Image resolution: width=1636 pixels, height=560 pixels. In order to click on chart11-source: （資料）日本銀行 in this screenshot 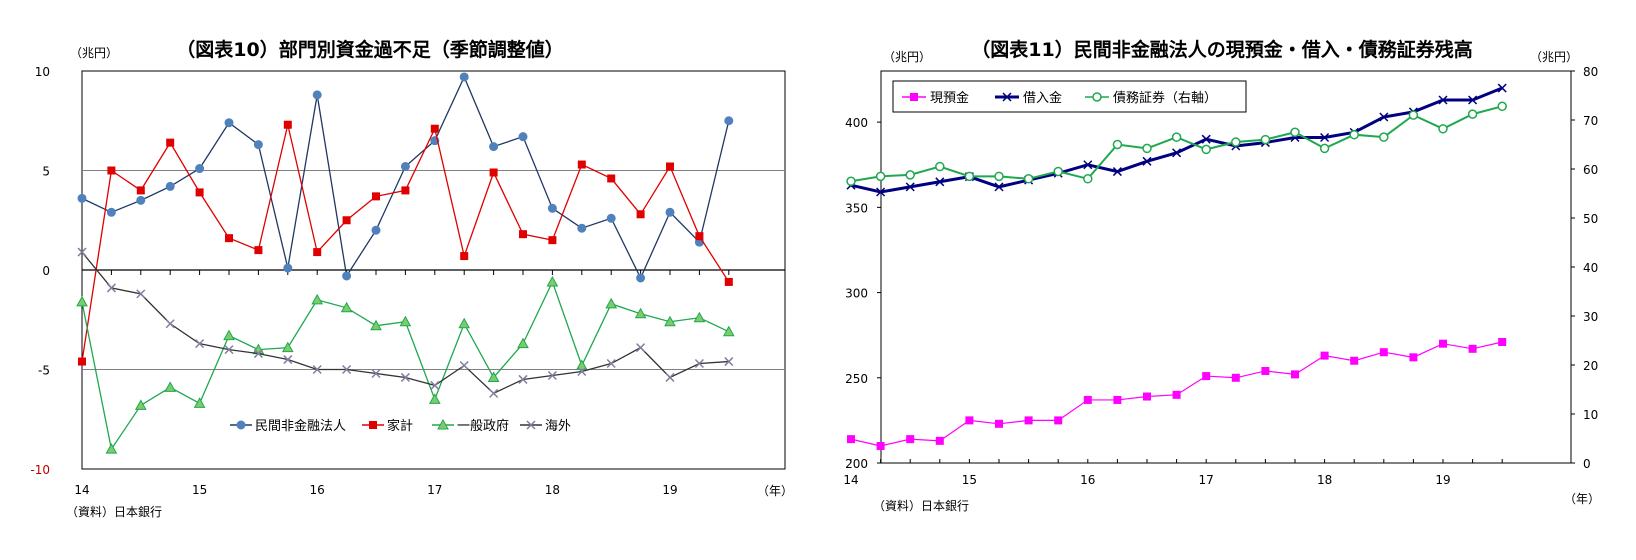, I will do `click(921, 506)`.